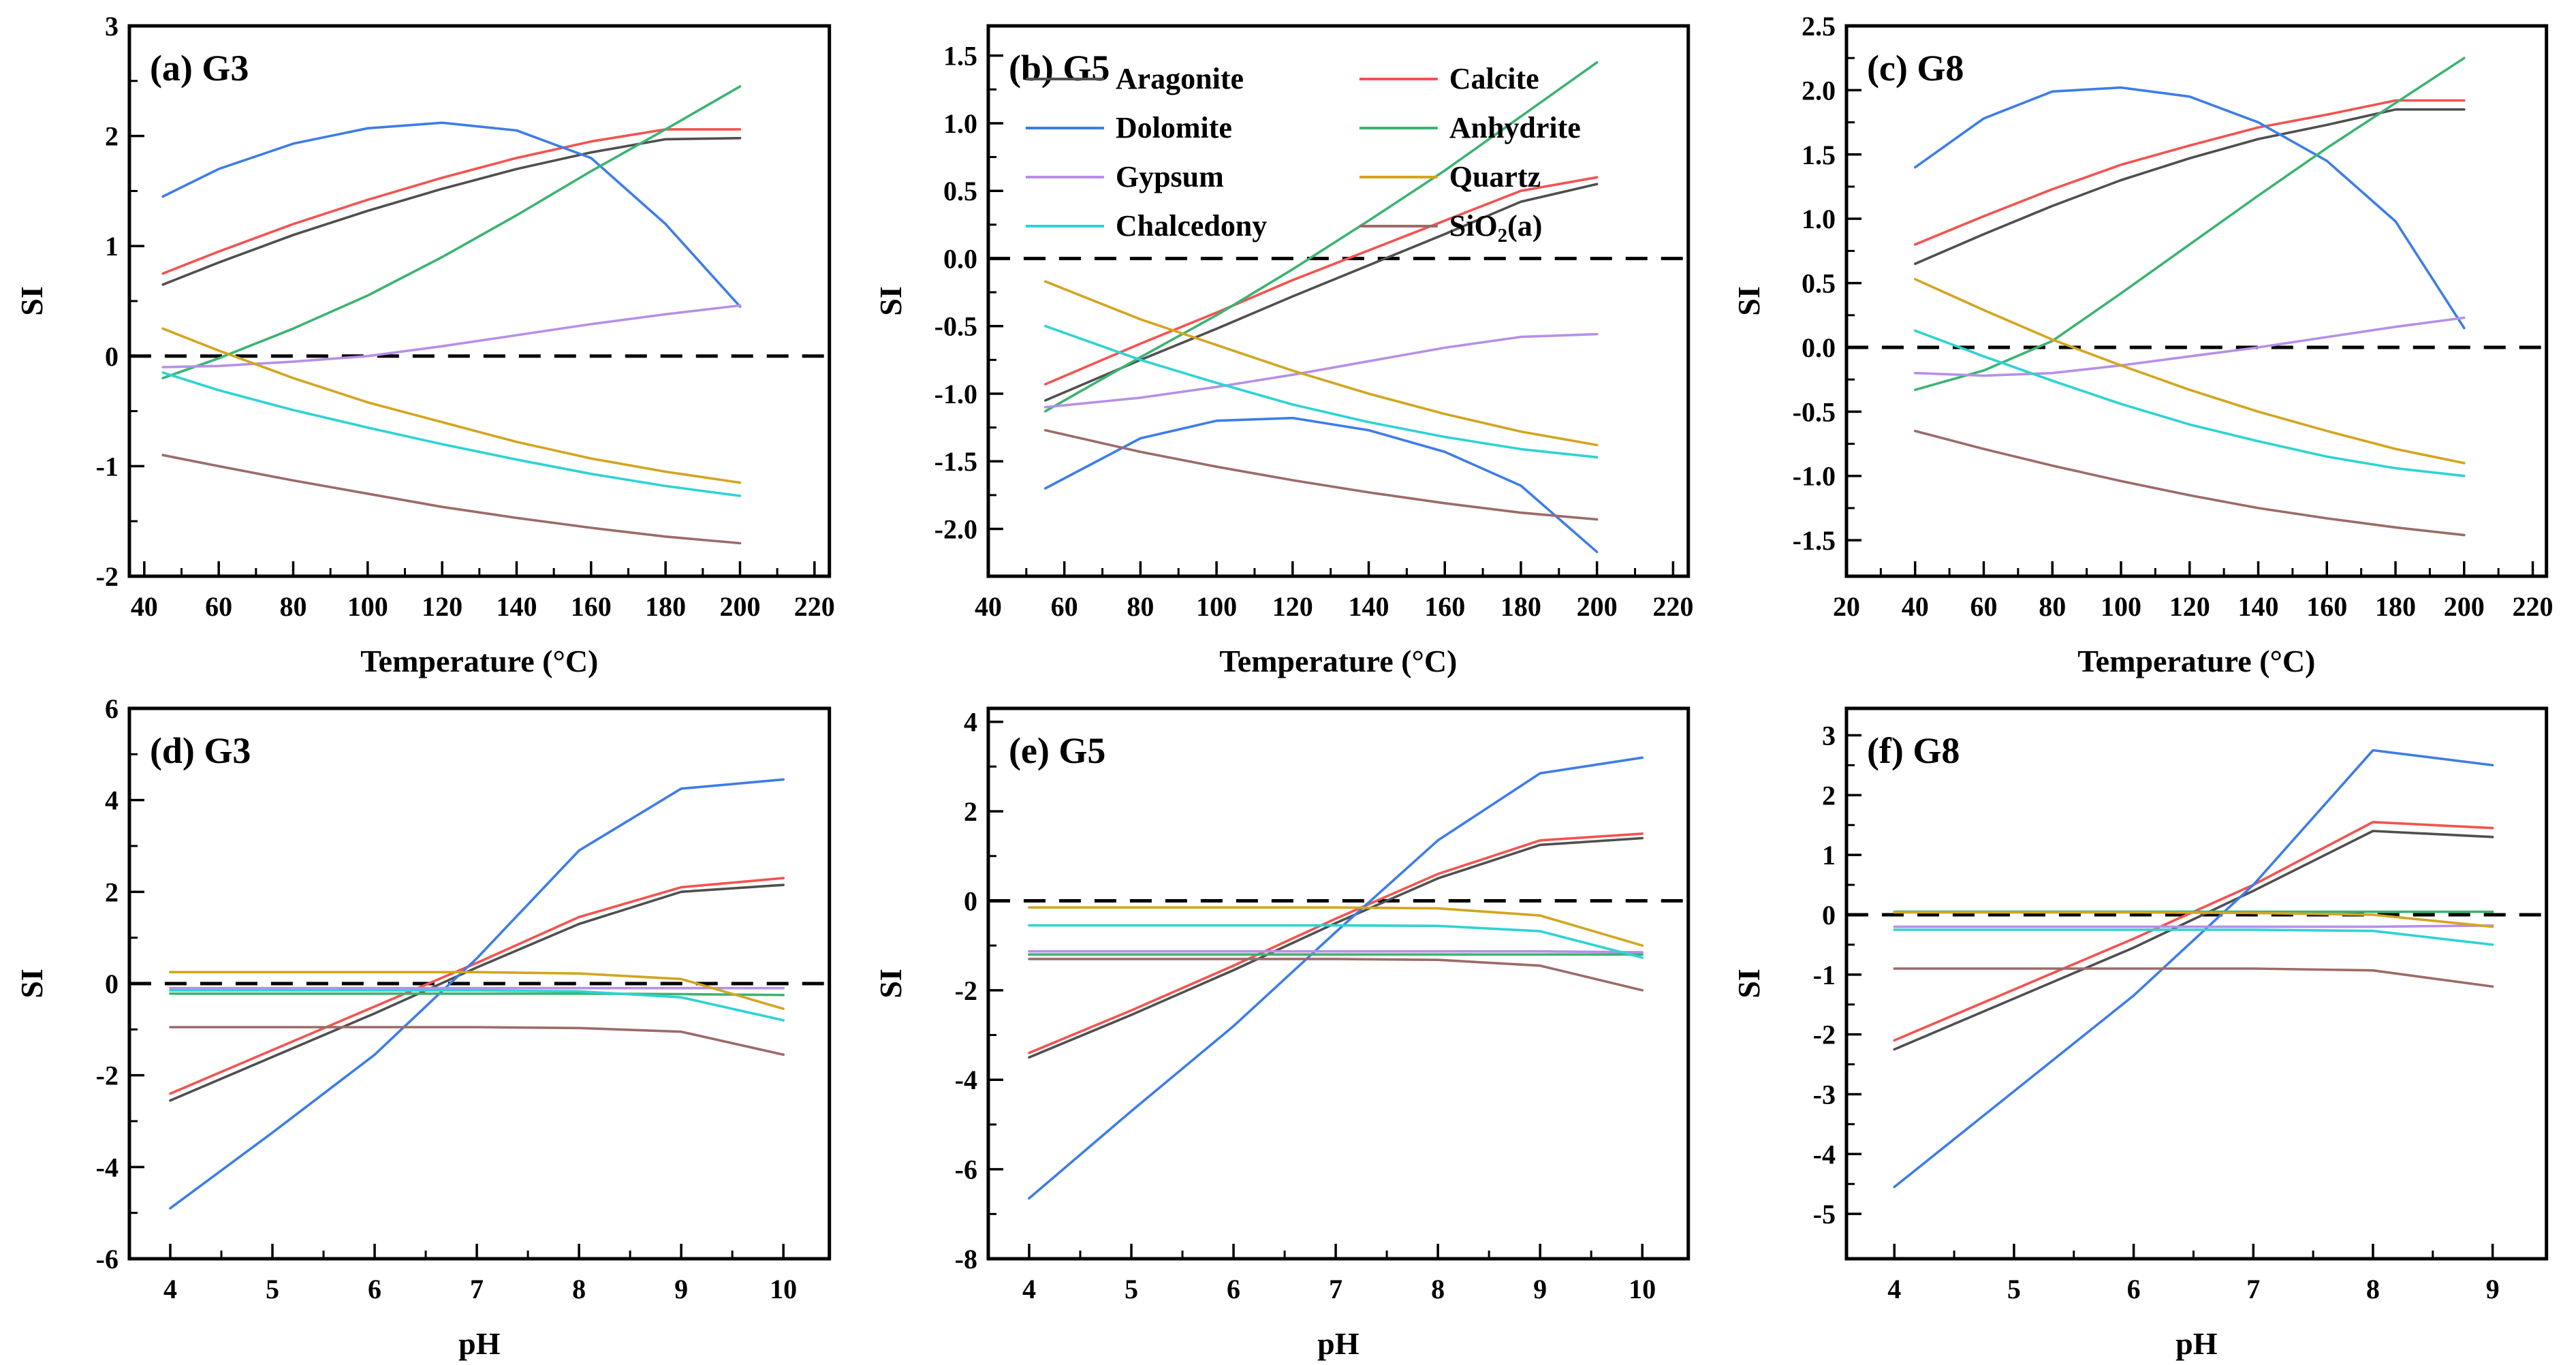  I want to click on legend-label: Dolomite, so click(1174, 127).